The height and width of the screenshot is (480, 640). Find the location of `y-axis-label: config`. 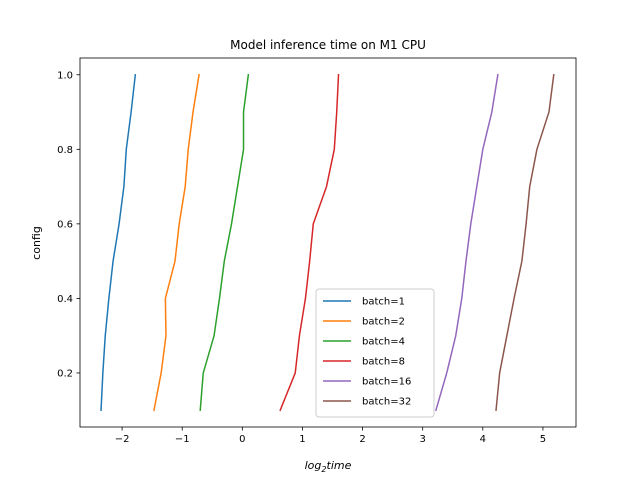

y-axis-label: config is located at coordinates (36, 243).